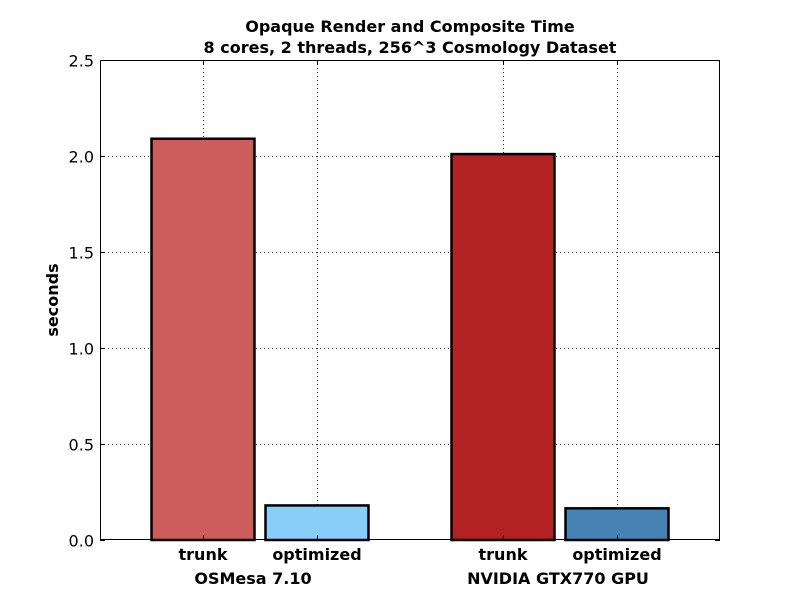  I want to click on y-tick-label: 0.5, so click(81, 445).